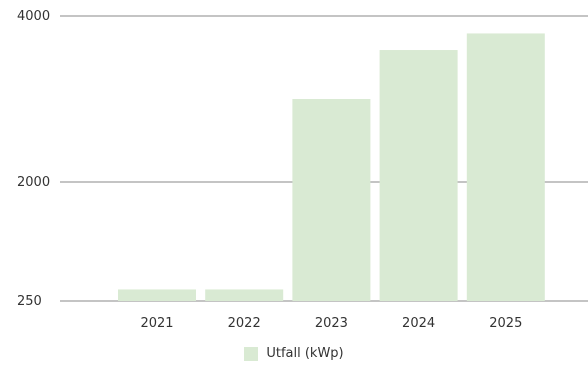 This screenshot has height=369, width=588. Describe the element at coordinates (418, 323) in the screenshot. I see `x-tick-label-2024: 2024` at that location.